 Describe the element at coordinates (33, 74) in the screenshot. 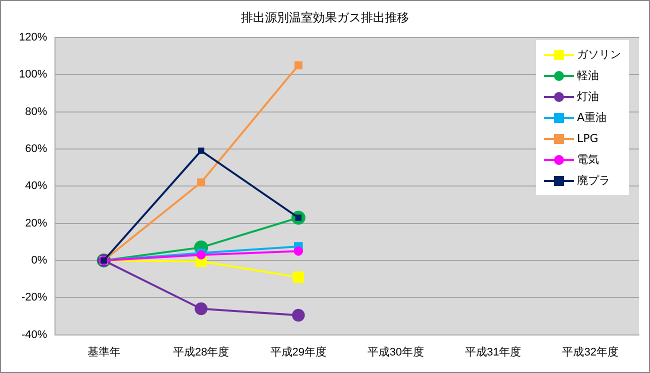

I see `y-tick-label: 100%` at that location.